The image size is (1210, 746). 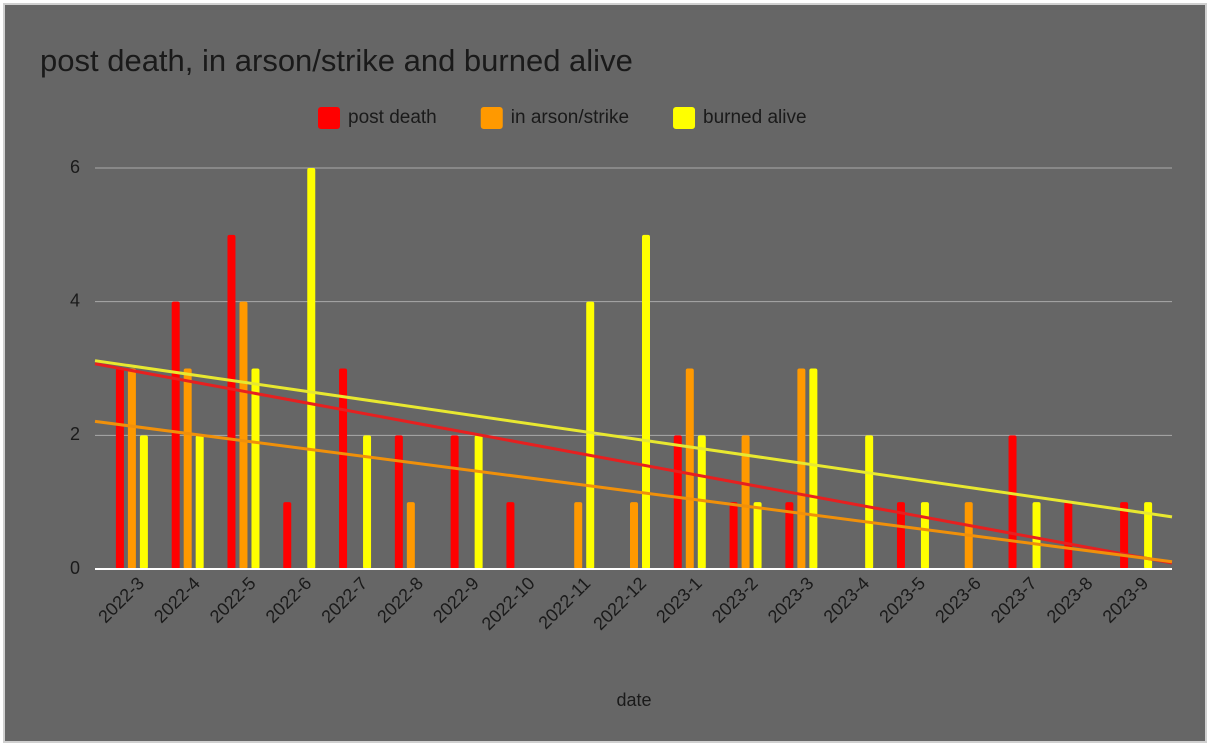 I want to click on legend-label: in arson/strike, so click(x=570, y=117).